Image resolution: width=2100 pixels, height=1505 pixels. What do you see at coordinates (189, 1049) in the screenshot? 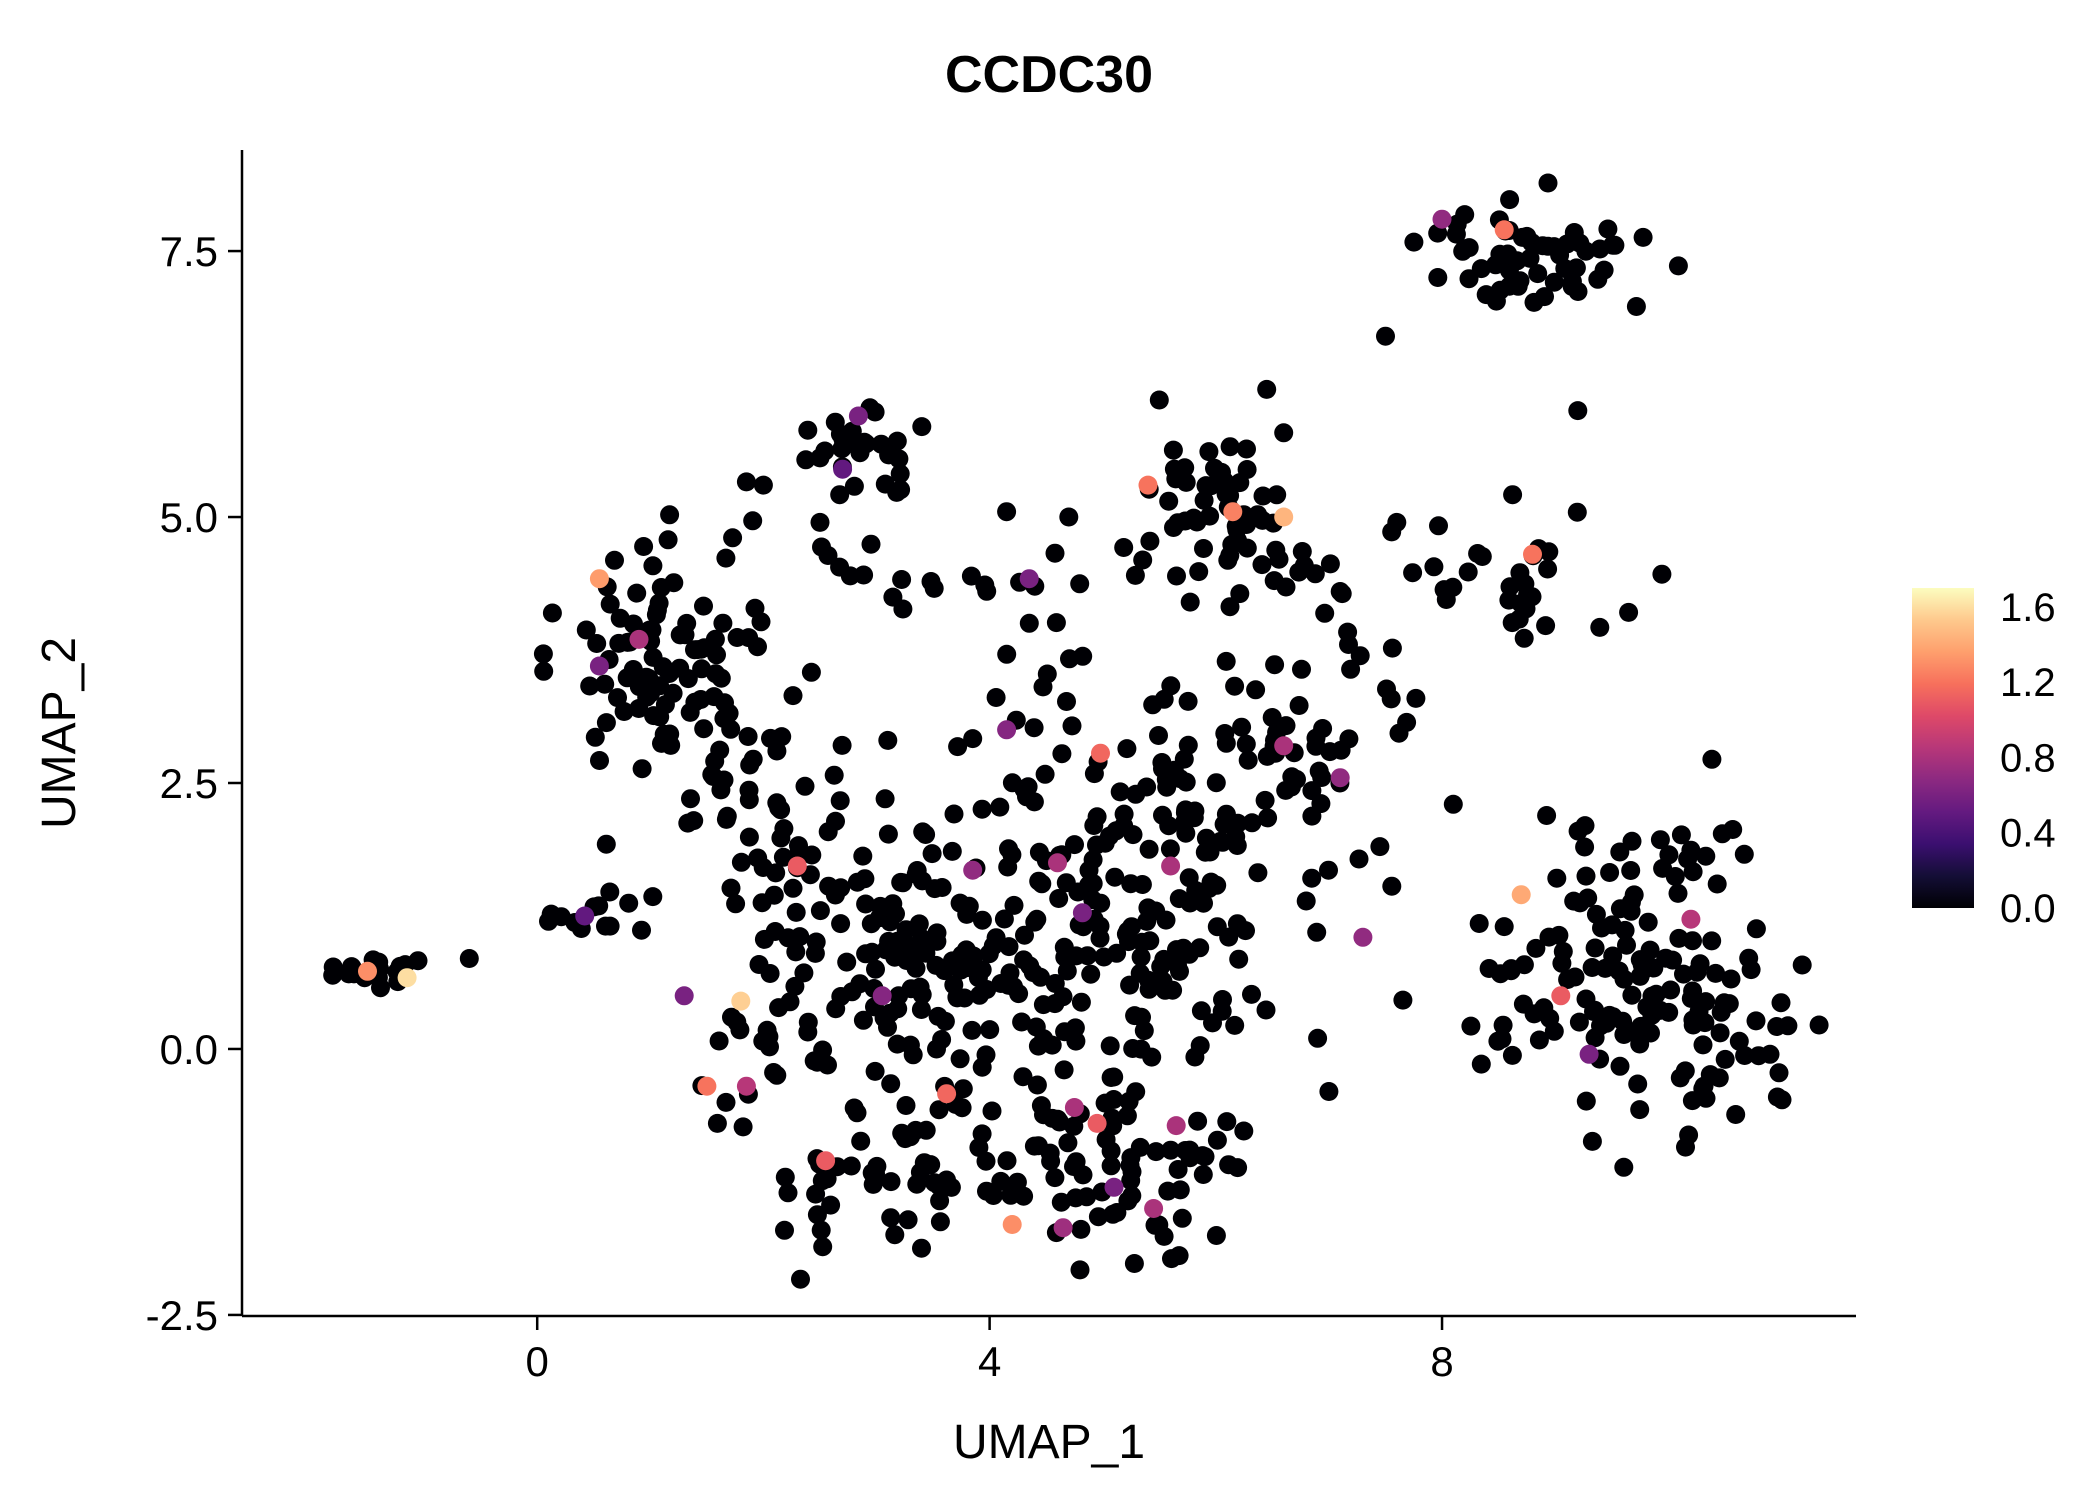
I see `y-tick-label: 0.0` at bounding box center [189, 1049].